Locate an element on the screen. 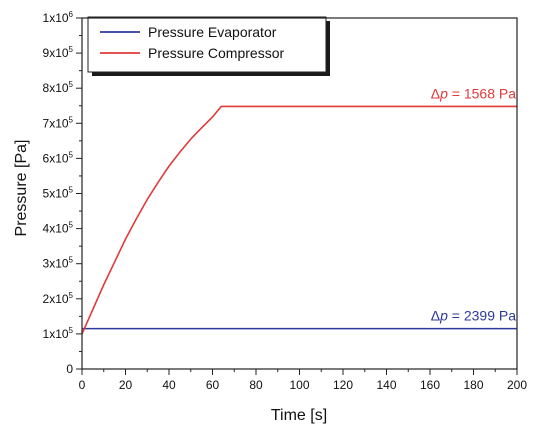  x-tick-label: 40 is located at coordinates (169, 385).